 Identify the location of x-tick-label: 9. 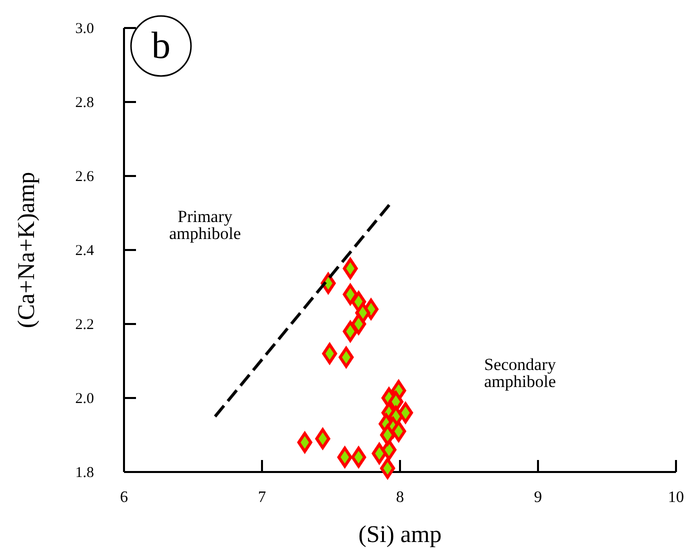
(538, 497).